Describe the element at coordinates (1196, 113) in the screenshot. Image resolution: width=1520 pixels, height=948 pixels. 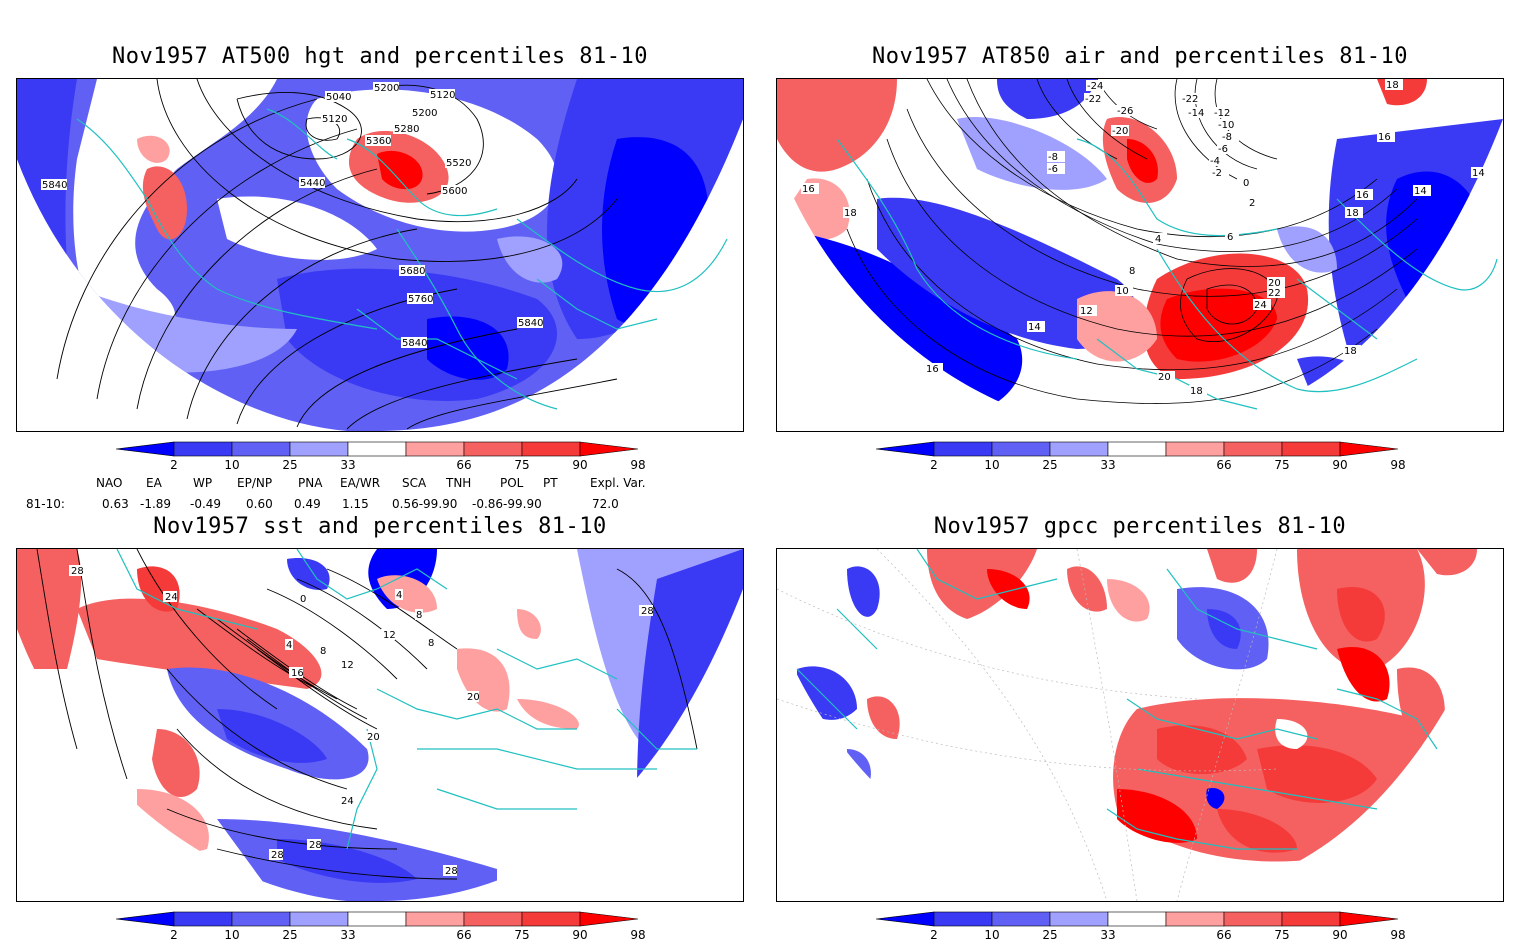
I see `contour-label: -14` at that location.